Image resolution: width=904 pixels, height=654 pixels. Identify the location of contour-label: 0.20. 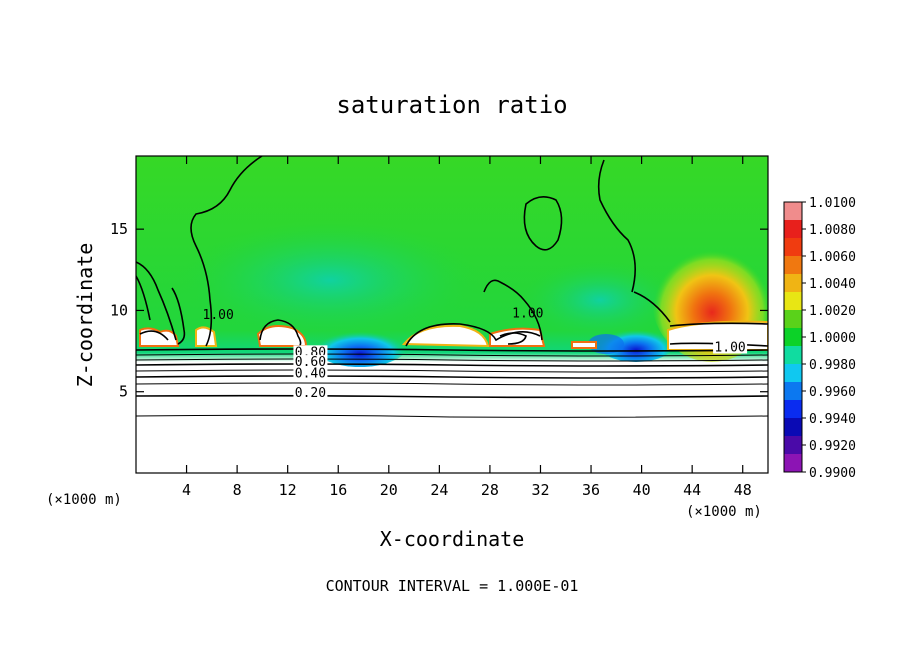
(310, 393).